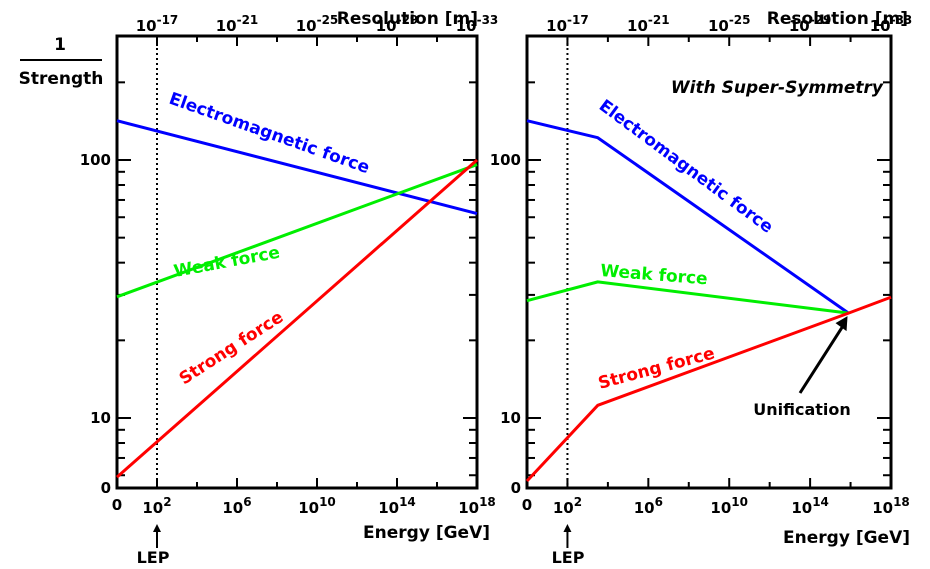  What do you see at coordinates (100, 418) in the screenshot?
I see `left-y-tick-label: 10` at bounding box center [100, 418].